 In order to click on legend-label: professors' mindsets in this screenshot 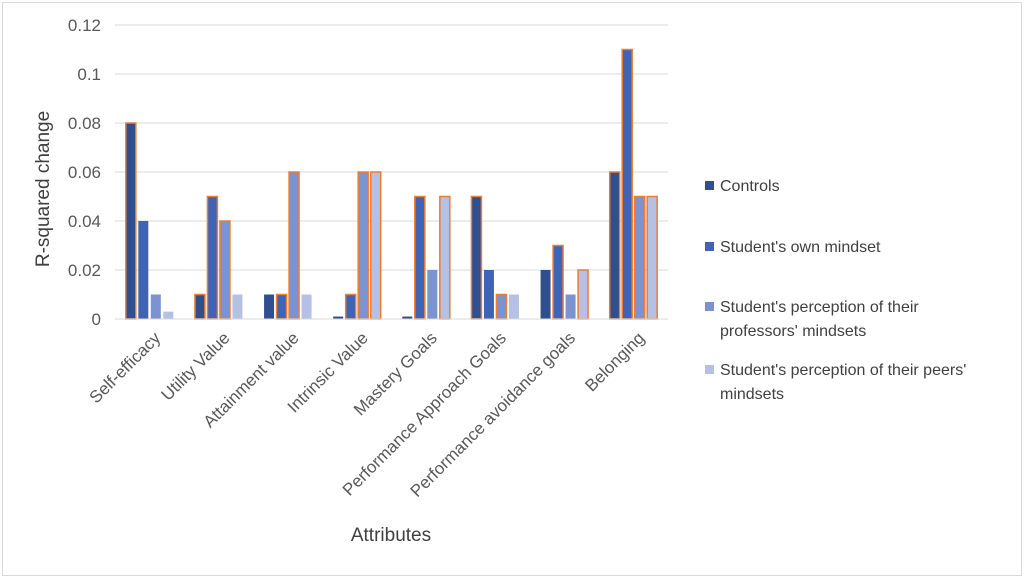, I will do `click(793, 331)`.